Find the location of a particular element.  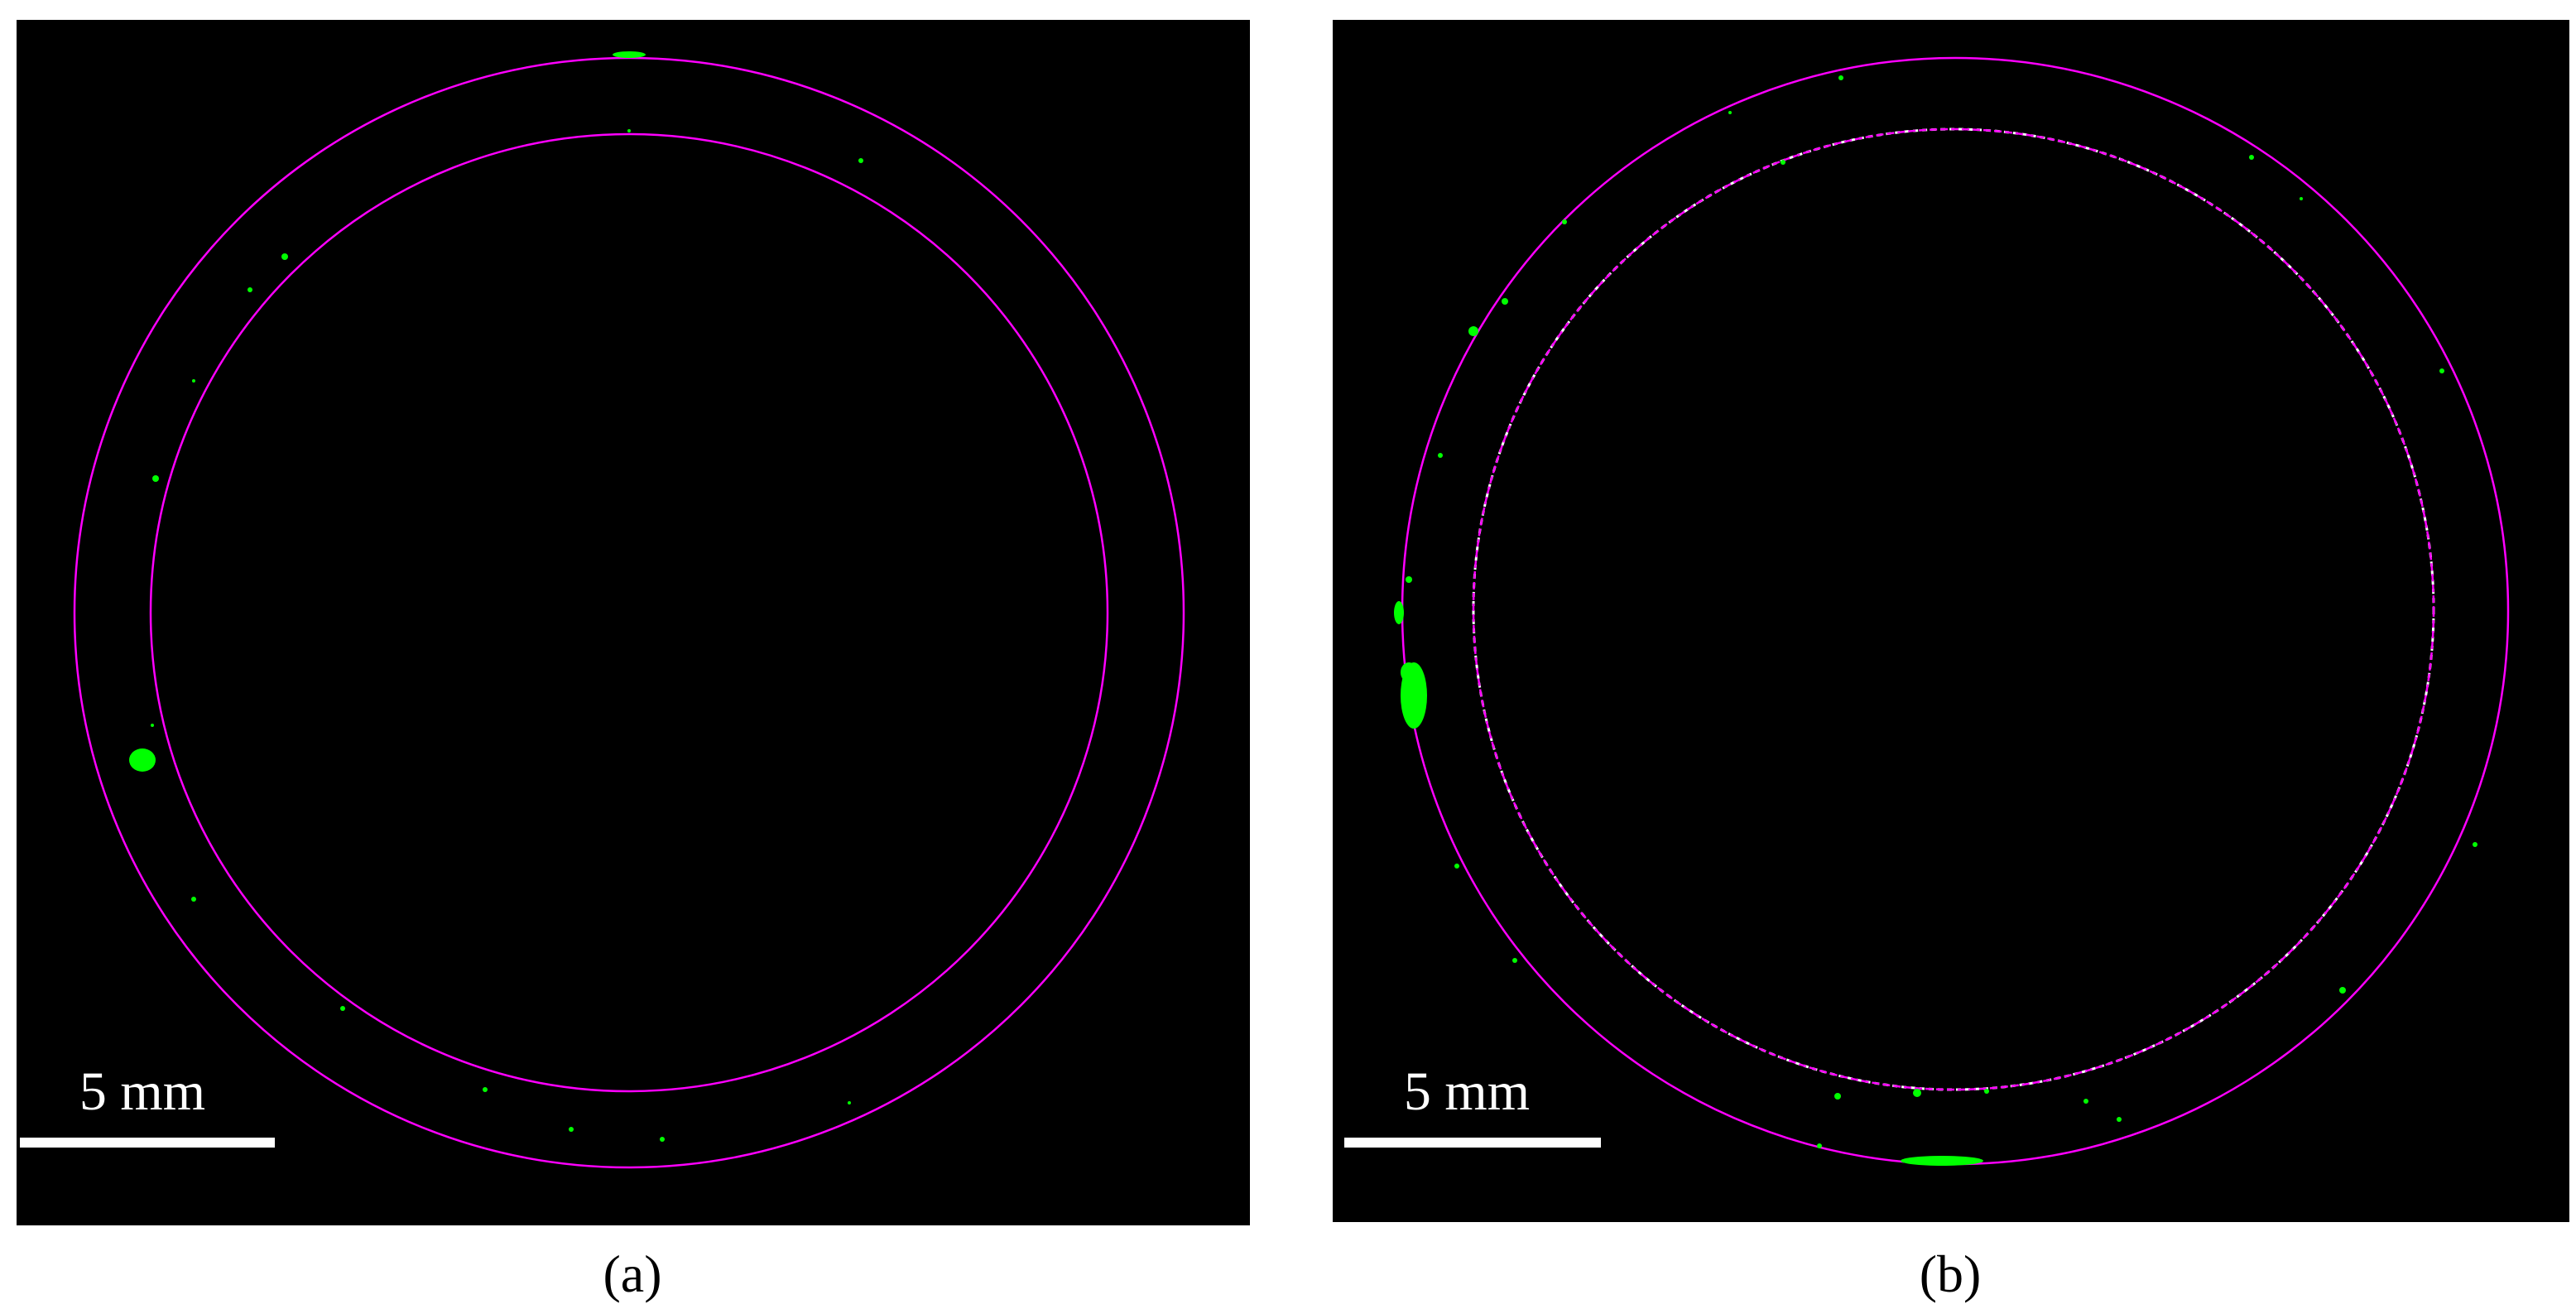

panel-caption: (a) is located at coordinates (632, 1274).